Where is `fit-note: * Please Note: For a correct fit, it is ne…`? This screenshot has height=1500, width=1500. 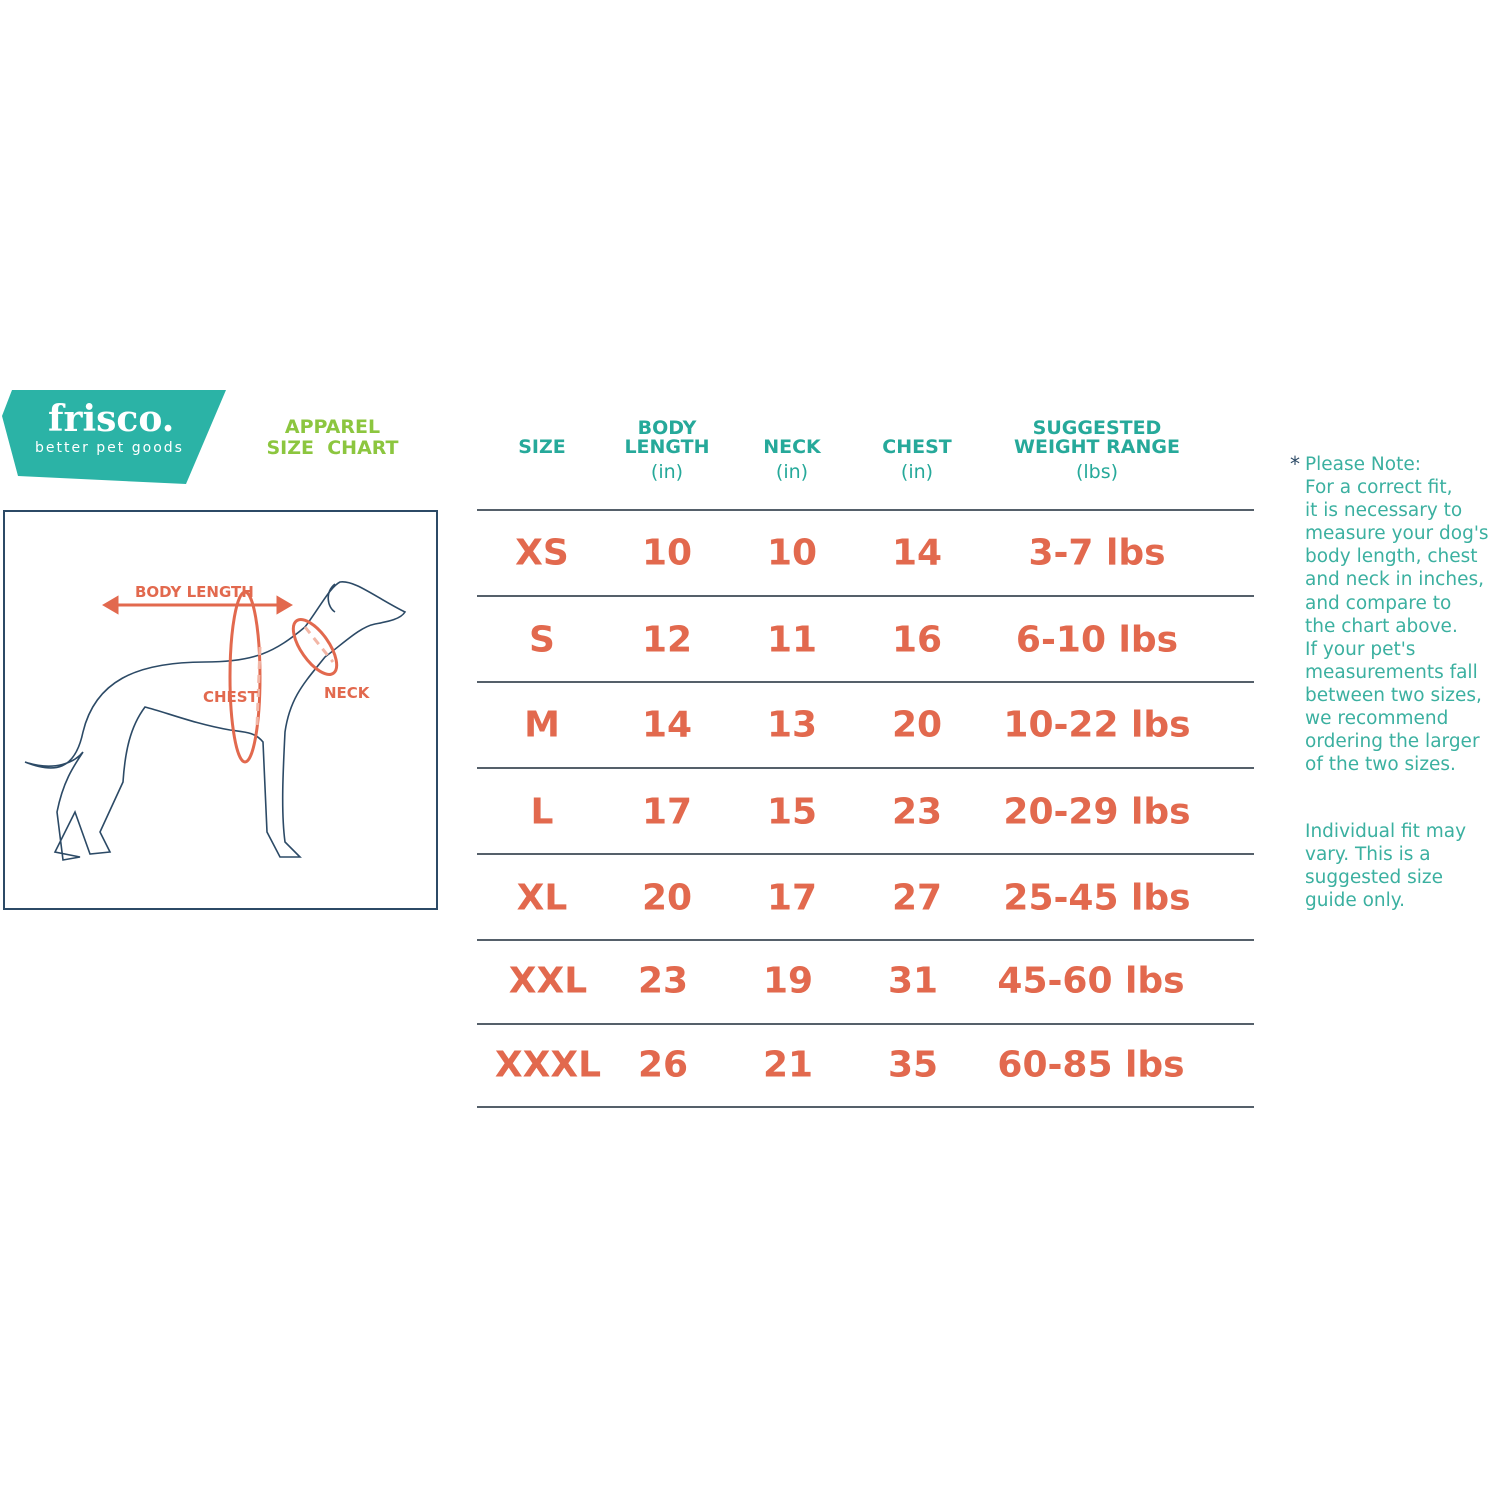
fit-note: * Please Note: For a correct fit, it is ne… is located at coordinates (1395, 614).